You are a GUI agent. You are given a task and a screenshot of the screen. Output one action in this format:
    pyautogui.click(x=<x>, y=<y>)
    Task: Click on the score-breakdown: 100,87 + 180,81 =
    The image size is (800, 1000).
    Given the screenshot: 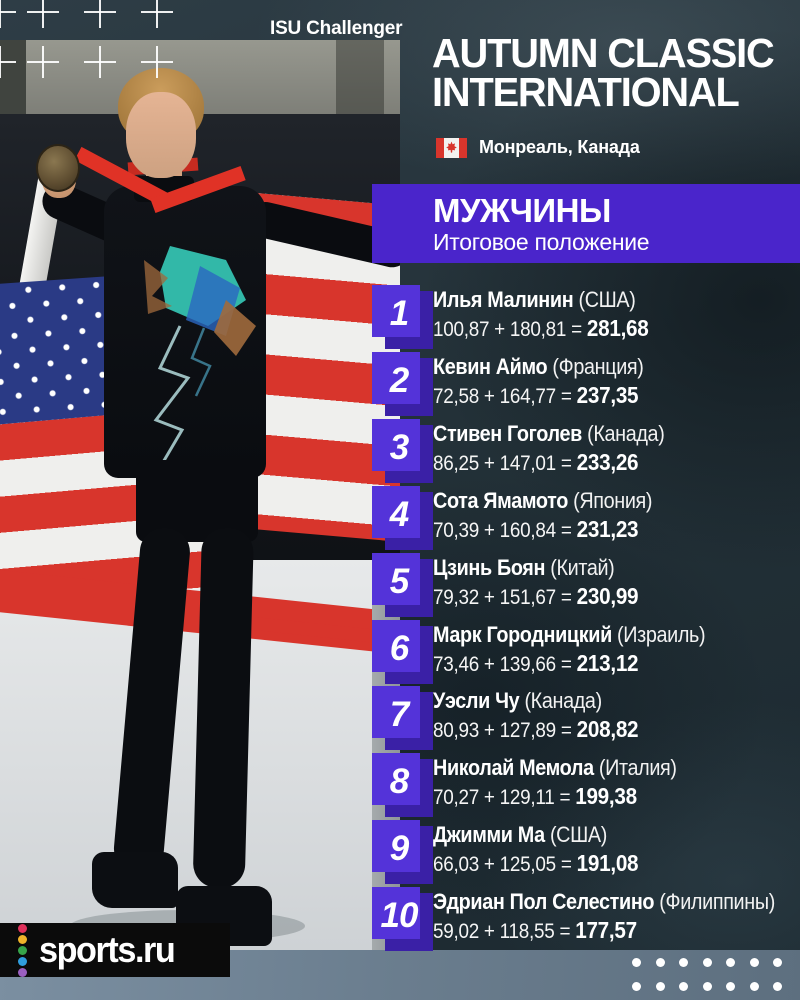 What is the action you would take?
    pyautogui.click(x=510, y=329)
    